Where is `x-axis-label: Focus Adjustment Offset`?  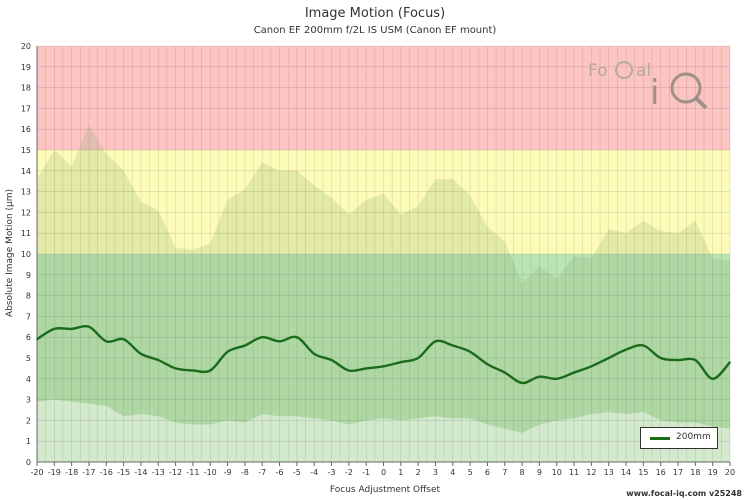
x-axis-label: Focus Adjustment Offset is located at coordinates (385, 490).